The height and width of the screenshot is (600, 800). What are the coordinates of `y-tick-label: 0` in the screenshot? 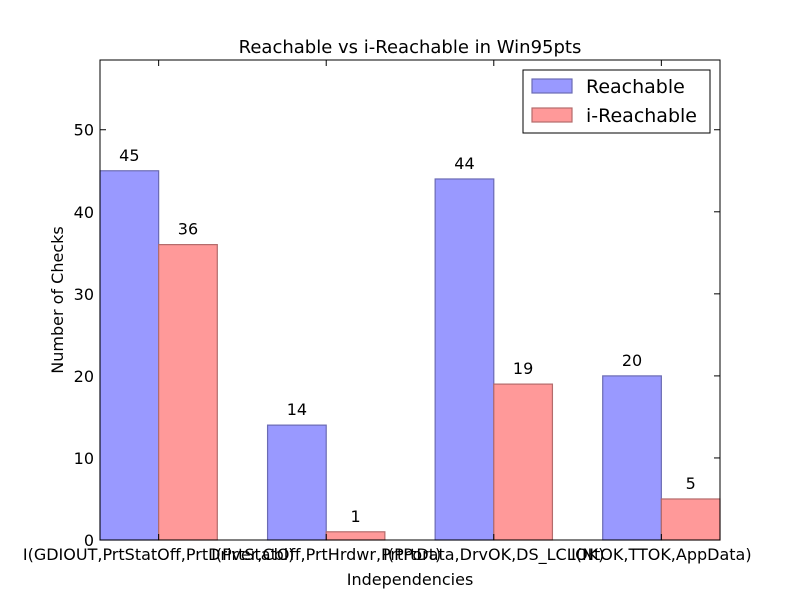 It's located at (89, 540).